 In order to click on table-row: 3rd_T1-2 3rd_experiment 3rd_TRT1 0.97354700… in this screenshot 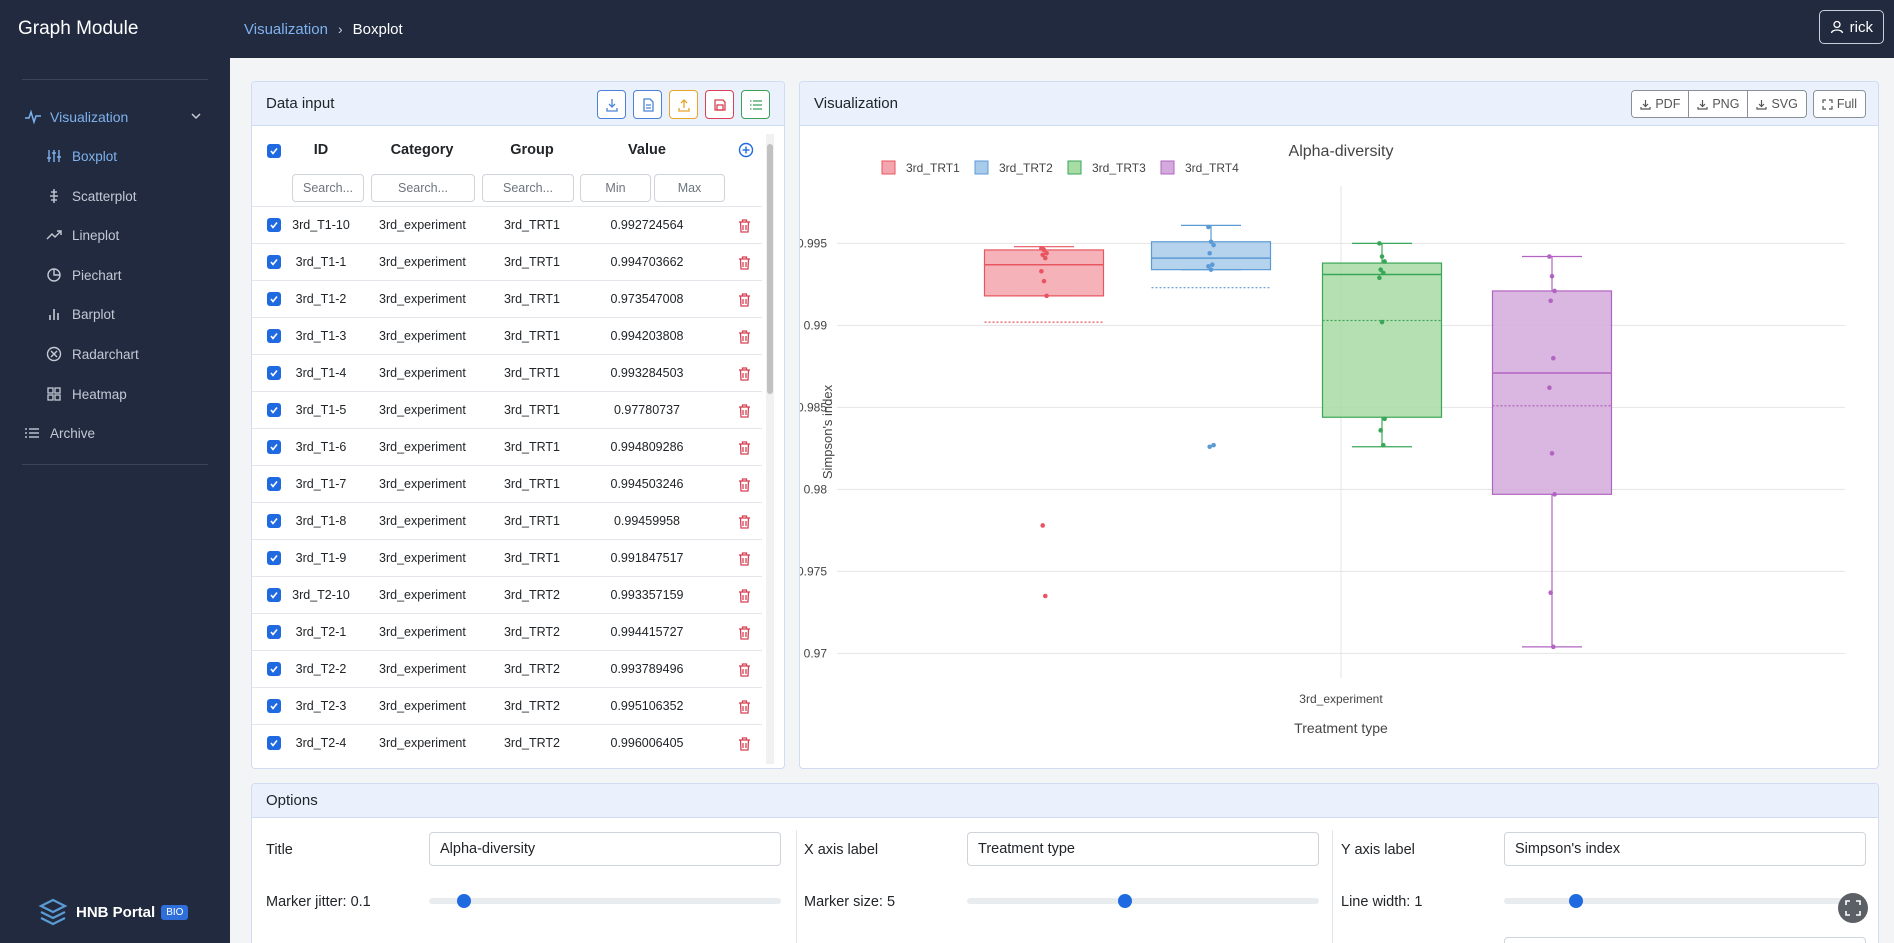, I will do `click(507, 298)`.